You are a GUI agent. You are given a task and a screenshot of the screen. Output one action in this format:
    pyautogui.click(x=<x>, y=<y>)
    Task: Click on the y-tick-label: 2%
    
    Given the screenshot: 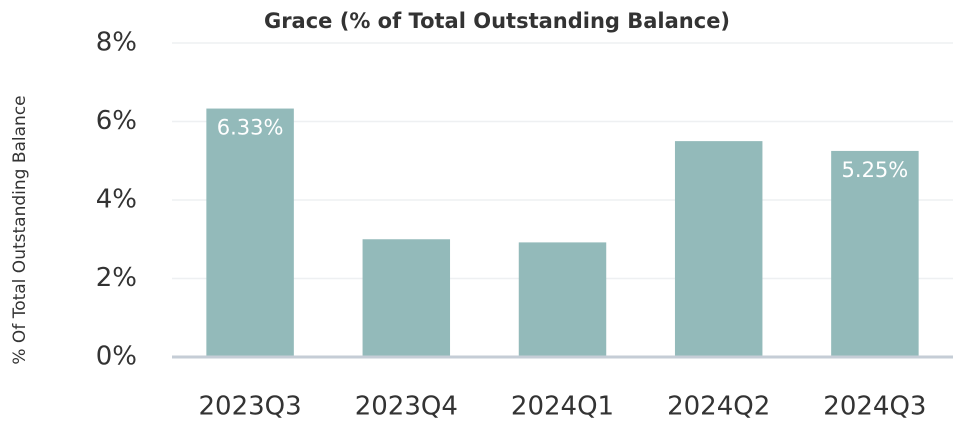 What is the action you would take?
    pyautogui.click(x=116, y=278)
    